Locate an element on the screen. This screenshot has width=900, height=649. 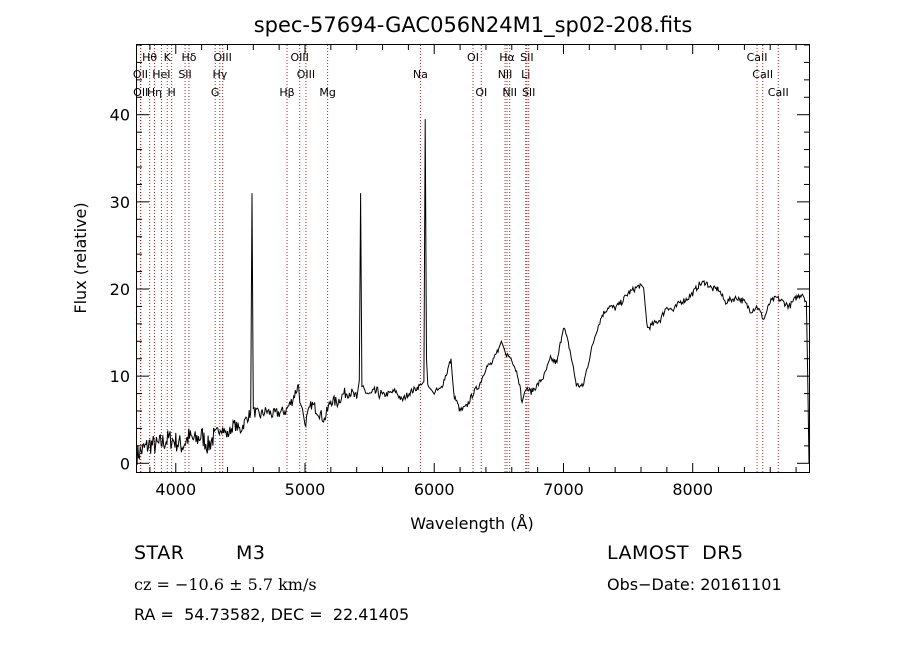
line-marker-label: Mg is located at coordinates (327, 92).